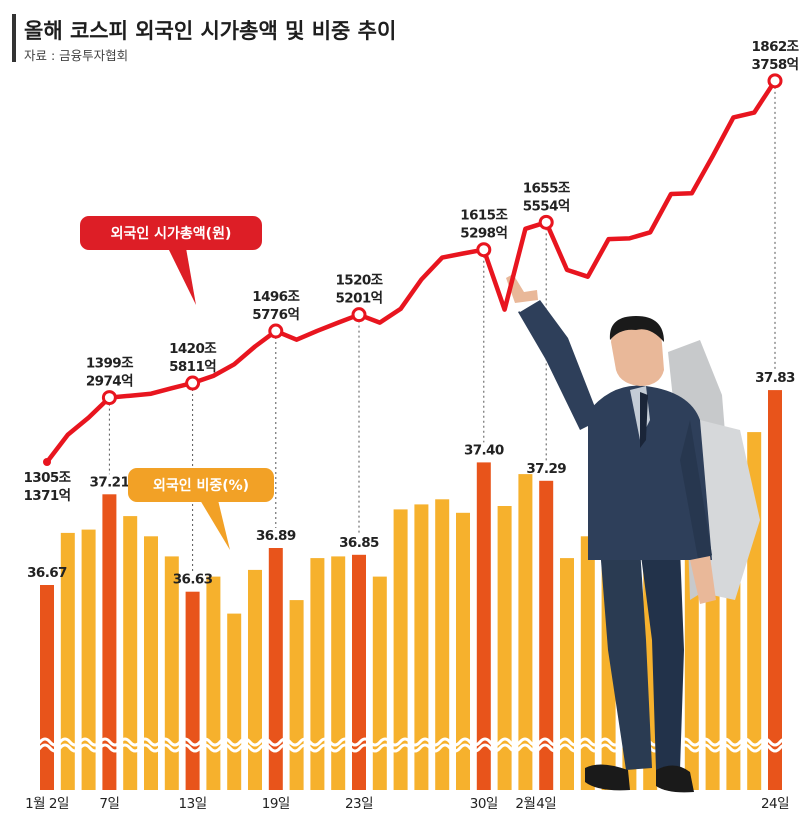  I want to click on share-value-label: 36.63, so click(193, 580).